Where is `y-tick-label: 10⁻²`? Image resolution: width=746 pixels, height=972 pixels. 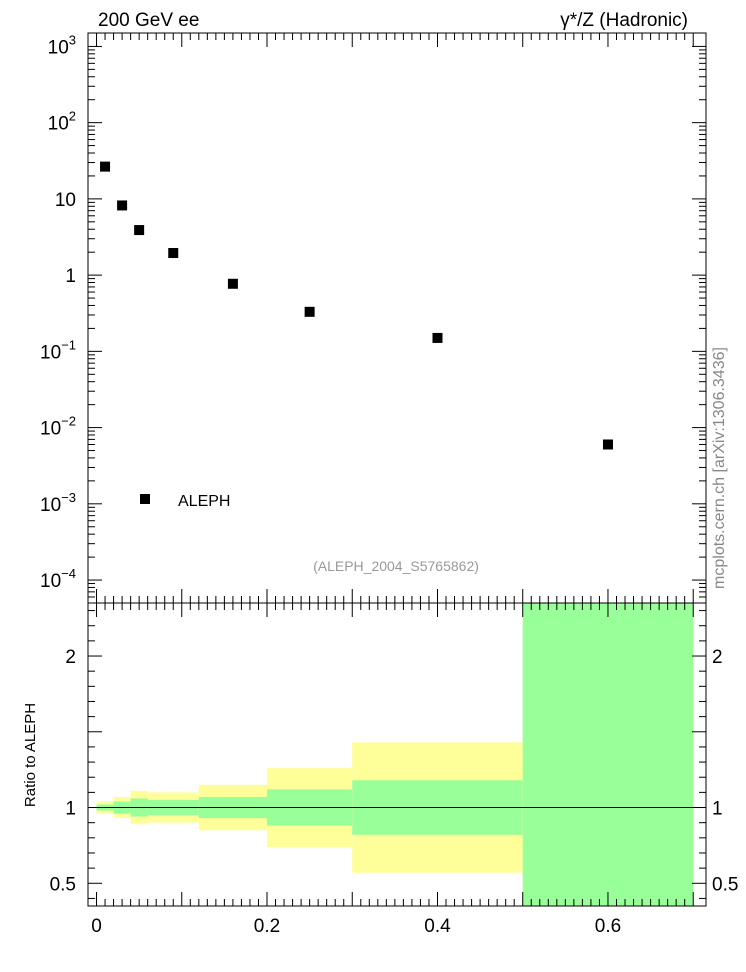
y-tick-label: 10⁻² is located at coordinates (58, 427).